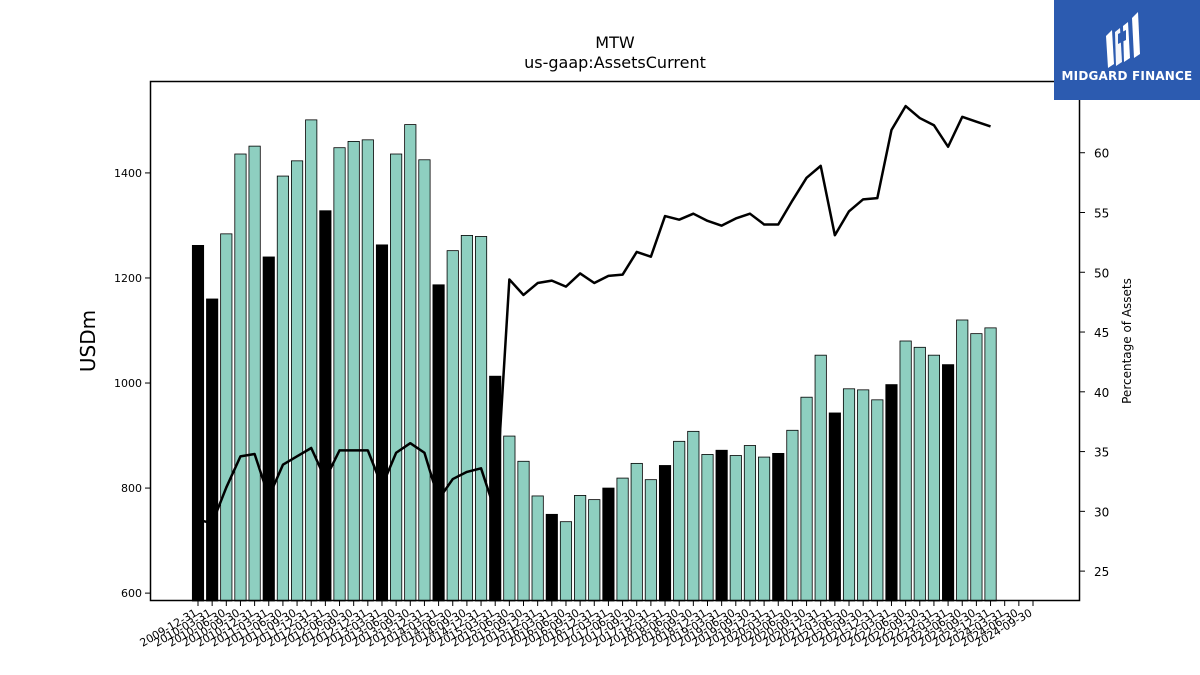 This screenshot has height=675, width=1200. I want to click on chart-subtitle: us-gaap:AssetsCurrent, so click(615, 62).